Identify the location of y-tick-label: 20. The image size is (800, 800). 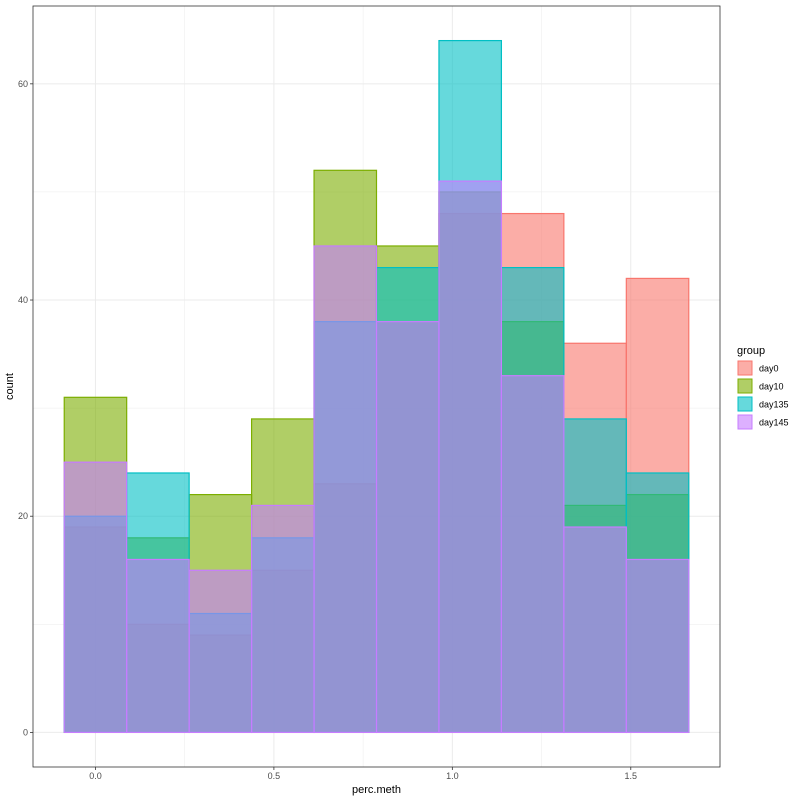
(23, 516).